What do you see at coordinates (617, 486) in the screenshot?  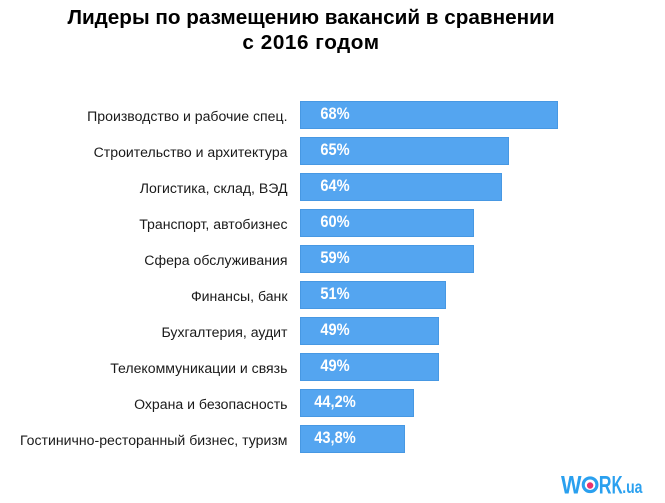 I see `svg-text: K` at bounding box center [617, 486].